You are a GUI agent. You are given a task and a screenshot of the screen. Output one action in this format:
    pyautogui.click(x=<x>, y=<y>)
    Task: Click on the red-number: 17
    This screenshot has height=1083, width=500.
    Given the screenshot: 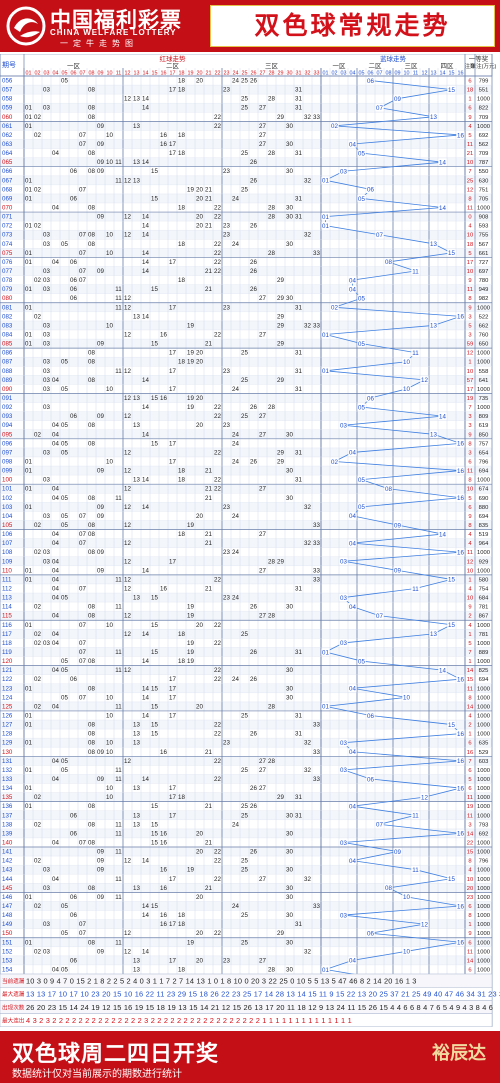 What is the action you would take?
    pyautogui.click(x=172, y=90)
    